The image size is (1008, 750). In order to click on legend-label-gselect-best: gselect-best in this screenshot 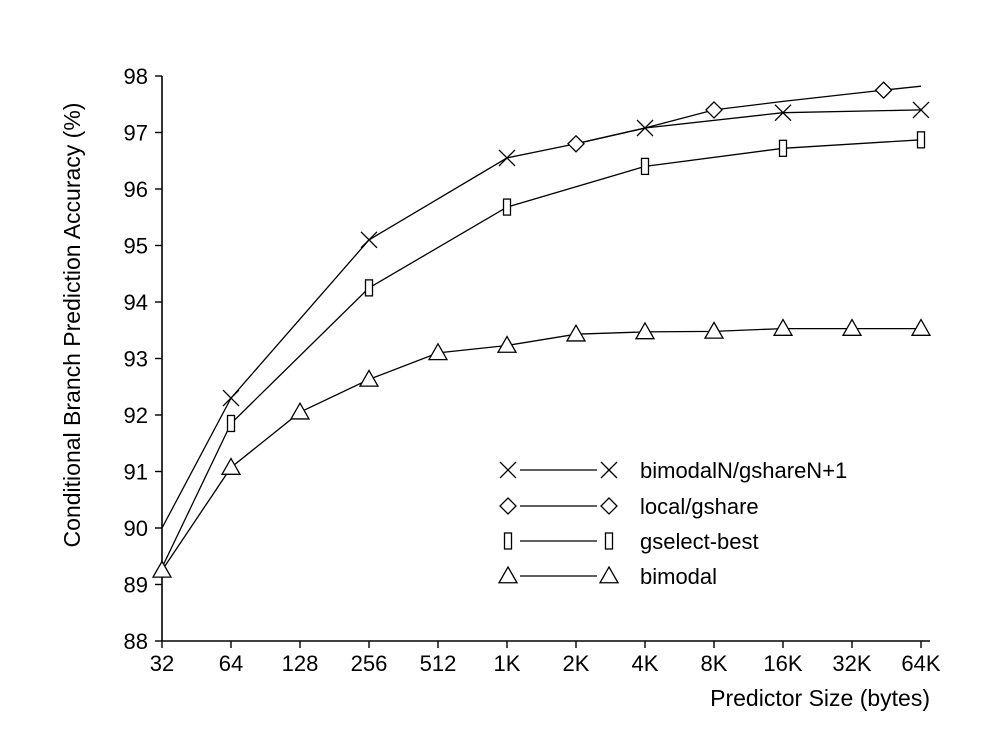, I will do `click(699, 541)`.